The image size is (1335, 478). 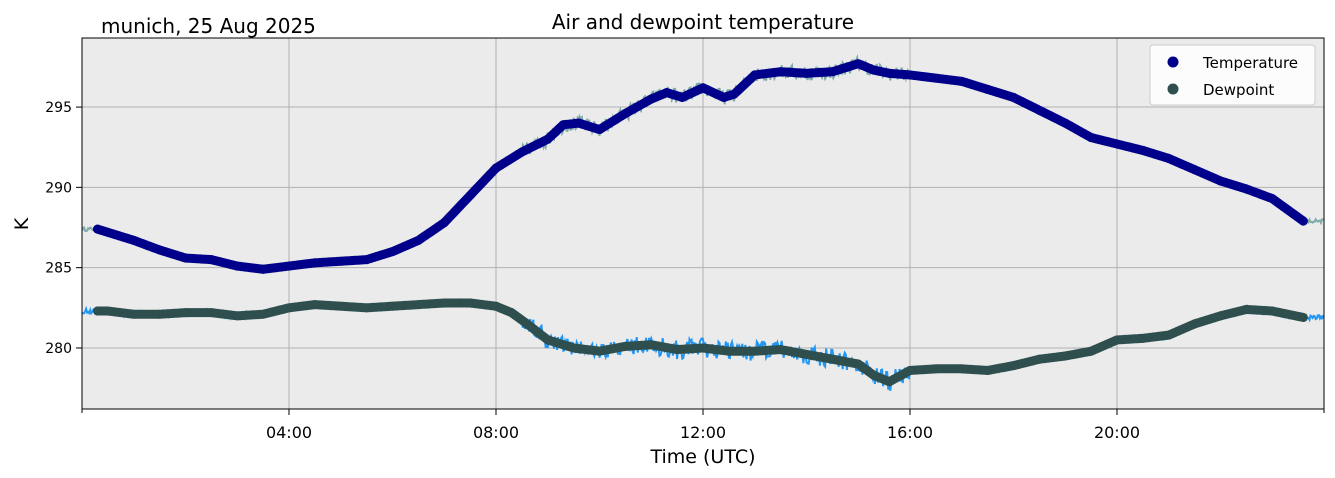 I want to click on chart-subtitle: munich, 25 Aug 2025, so click(x=208, y=26).